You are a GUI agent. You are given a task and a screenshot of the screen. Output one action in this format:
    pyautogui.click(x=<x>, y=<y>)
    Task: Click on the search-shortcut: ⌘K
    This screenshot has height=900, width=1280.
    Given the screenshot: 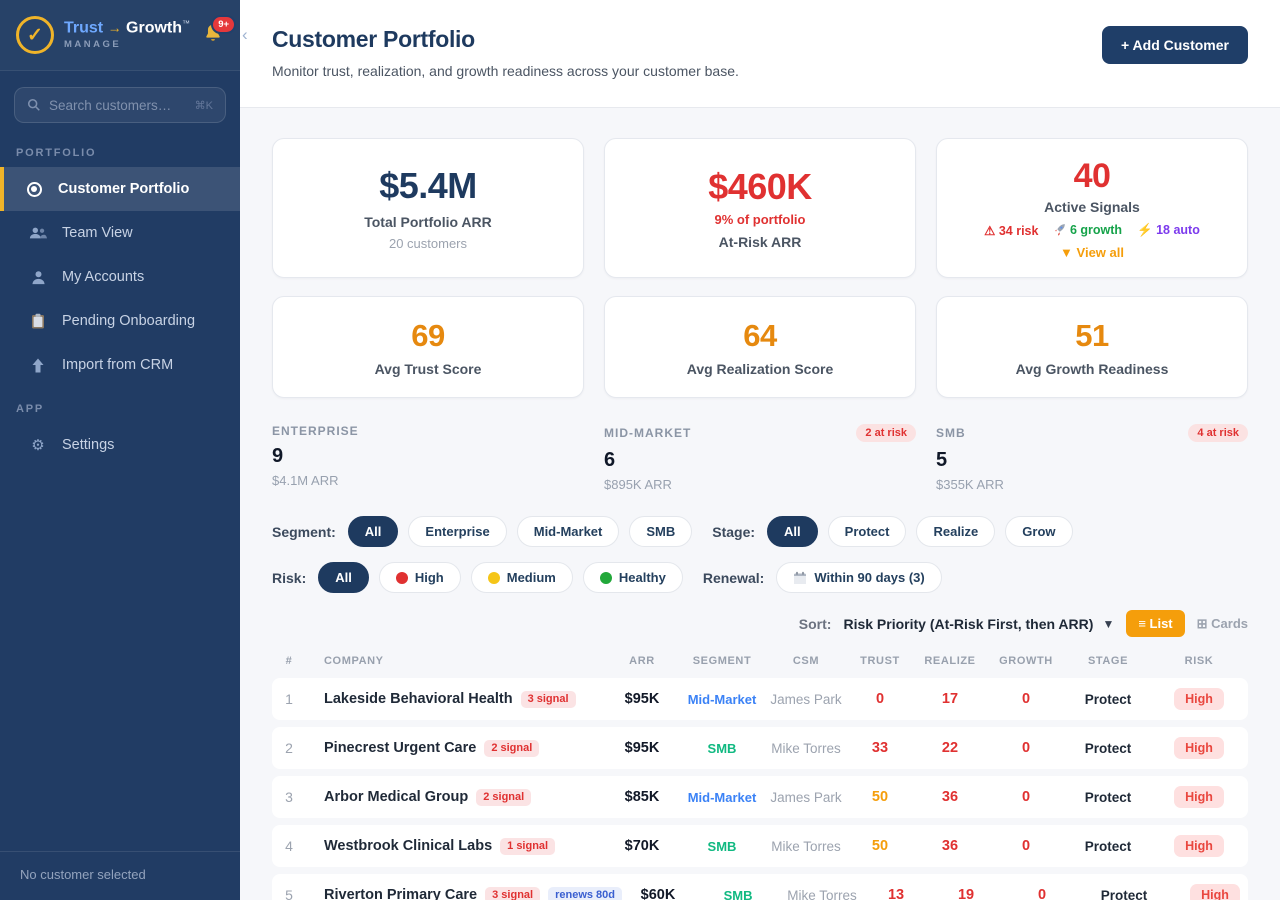 What is the action you would take?
    pyautogui.click(x=203, y=105)
    